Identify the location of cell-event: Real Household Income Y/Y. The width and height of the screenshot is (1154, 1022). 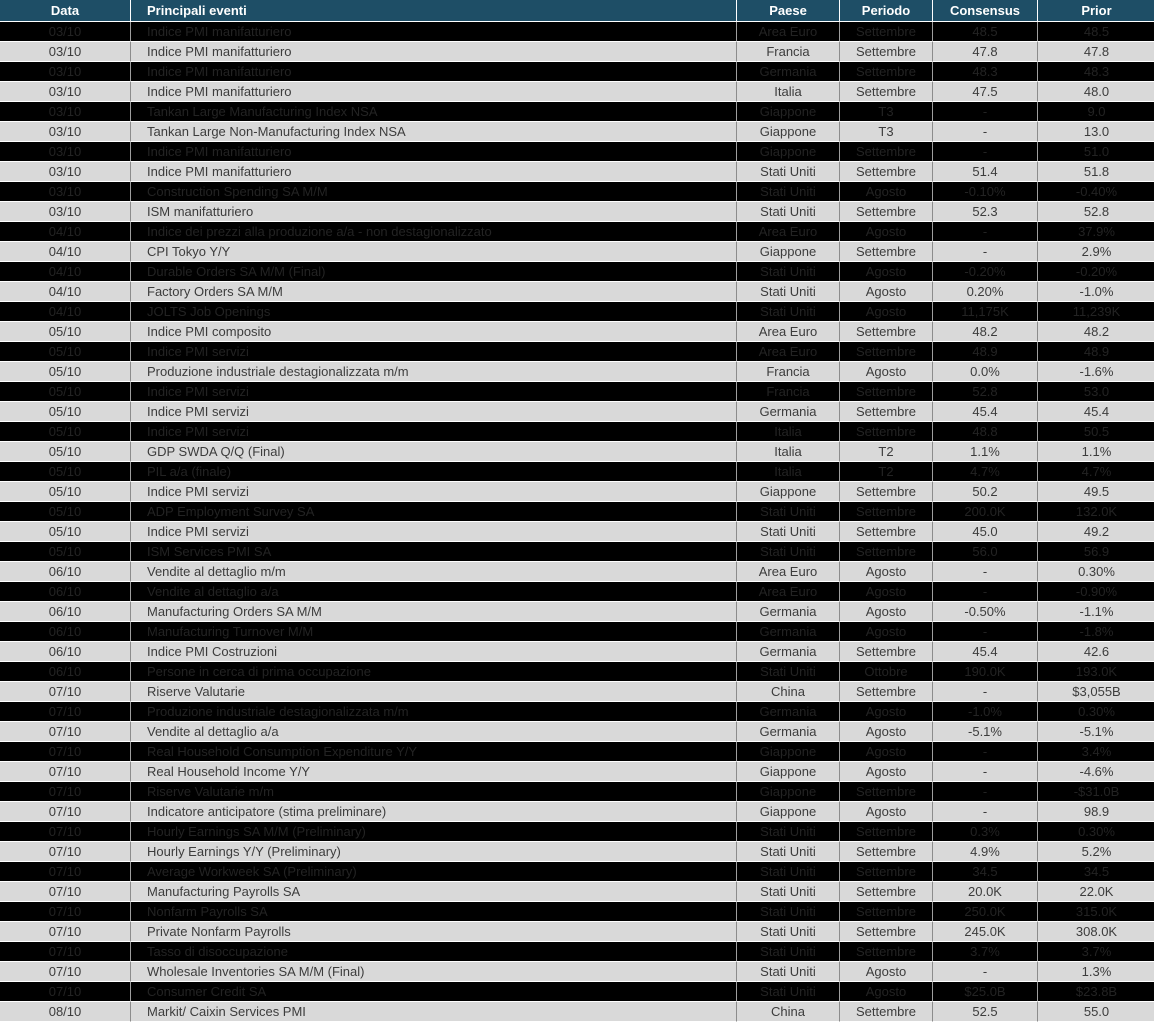
(434, 772).